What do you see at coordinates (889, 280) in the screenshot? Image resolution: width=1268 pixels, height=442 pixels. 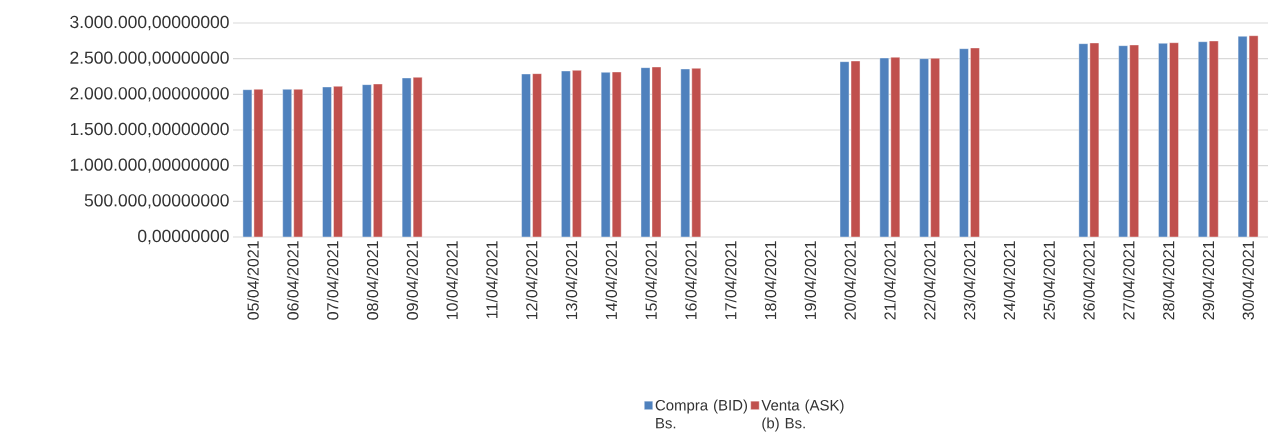 I see `x-tick-label: 21/04/2021` at bounding box center [889, 280].